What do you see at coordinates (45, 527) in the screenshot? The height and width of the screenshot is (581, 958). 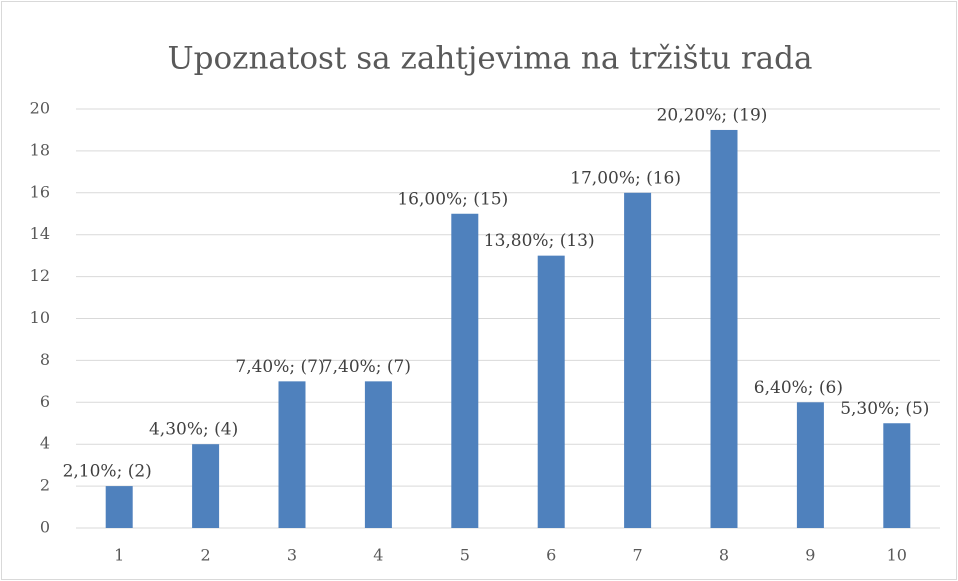 I see `y-tick-label: 0` at bounding box center [45, 527].